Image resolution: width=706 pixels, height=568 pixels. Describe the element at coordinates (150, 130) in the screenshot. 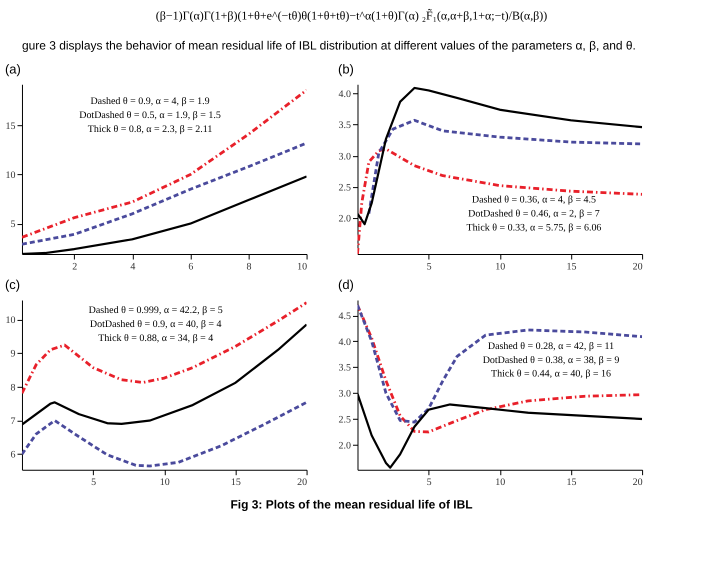

I see `annotation: Thick θ = 0.8, α = 2.3, β = 2.11` at that location.